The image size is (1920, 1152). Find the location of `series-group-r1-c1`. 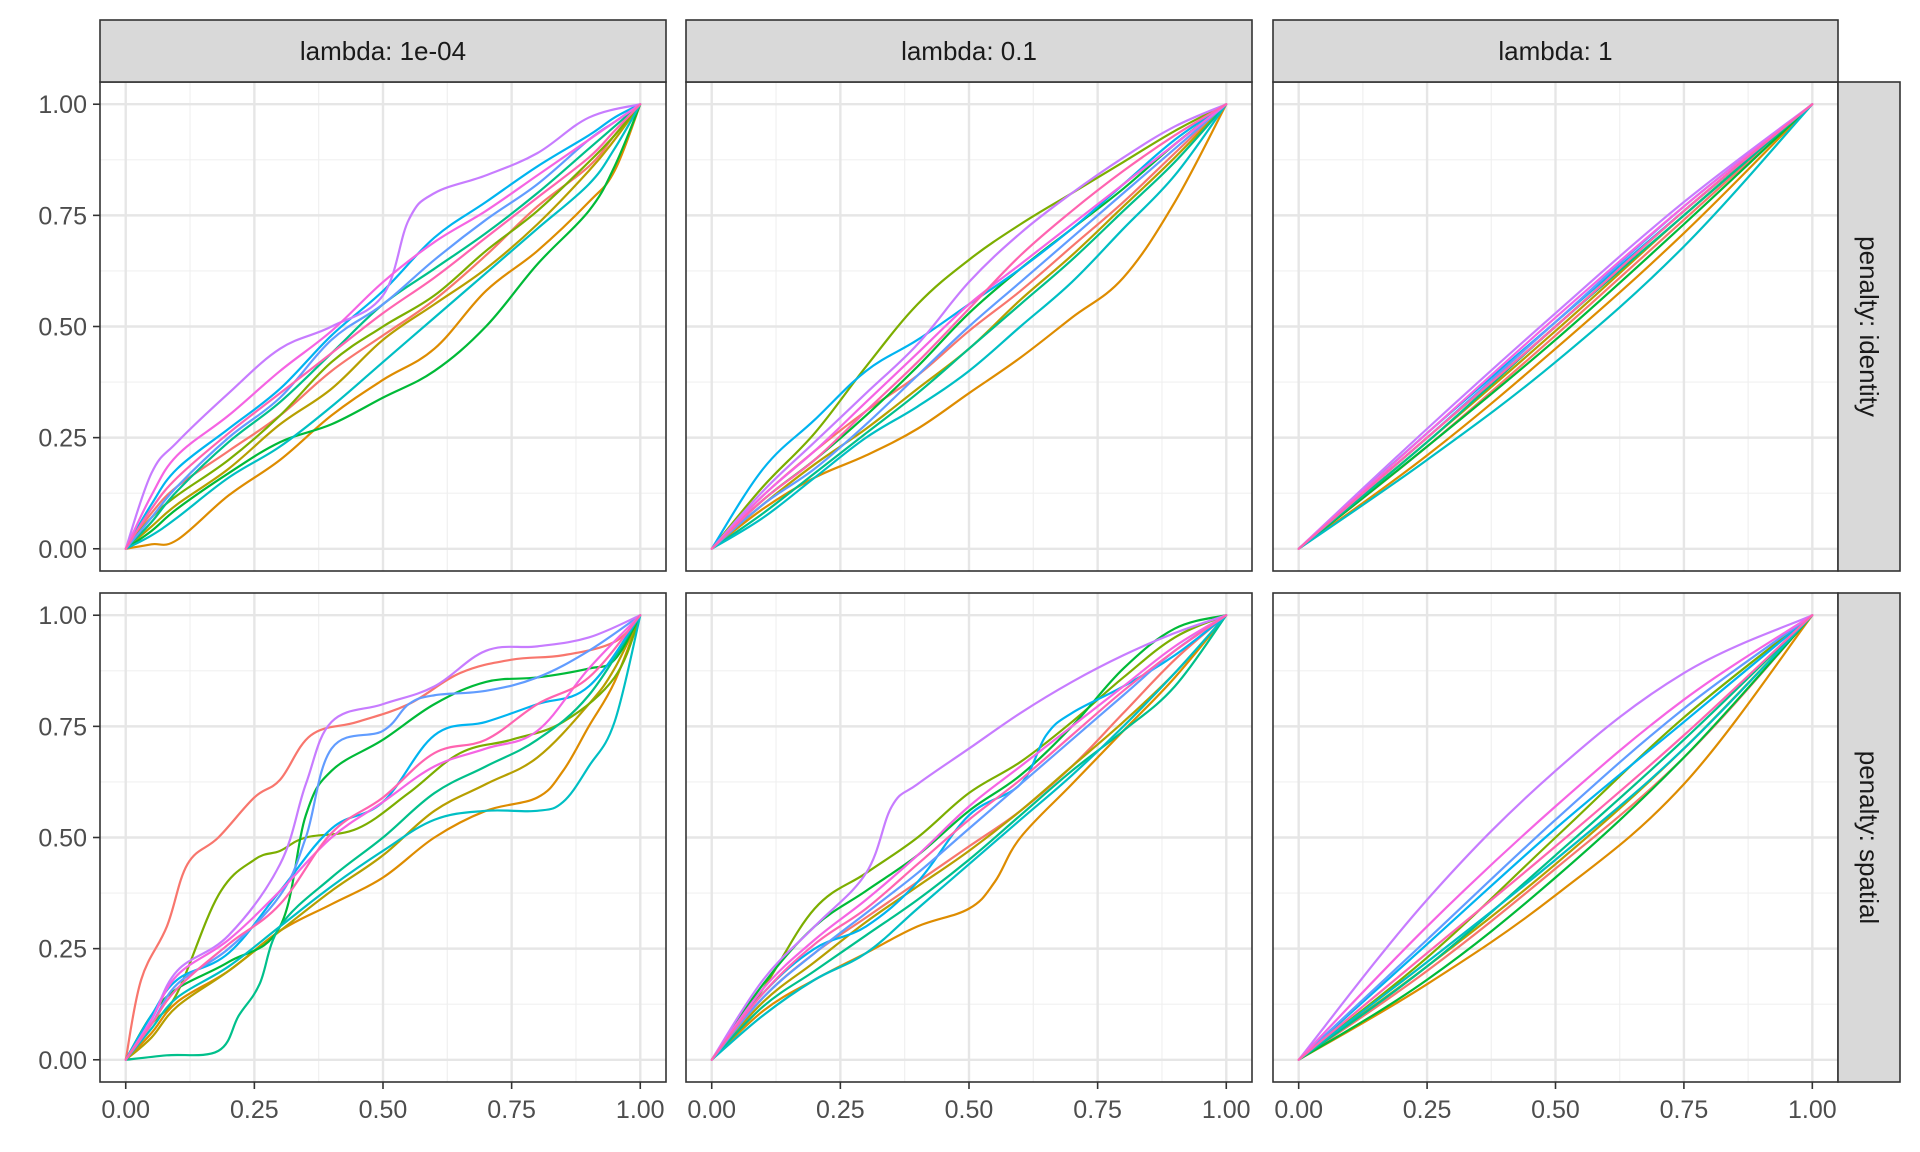

series-group-r1-c1 is located at coordinates (969, 837).